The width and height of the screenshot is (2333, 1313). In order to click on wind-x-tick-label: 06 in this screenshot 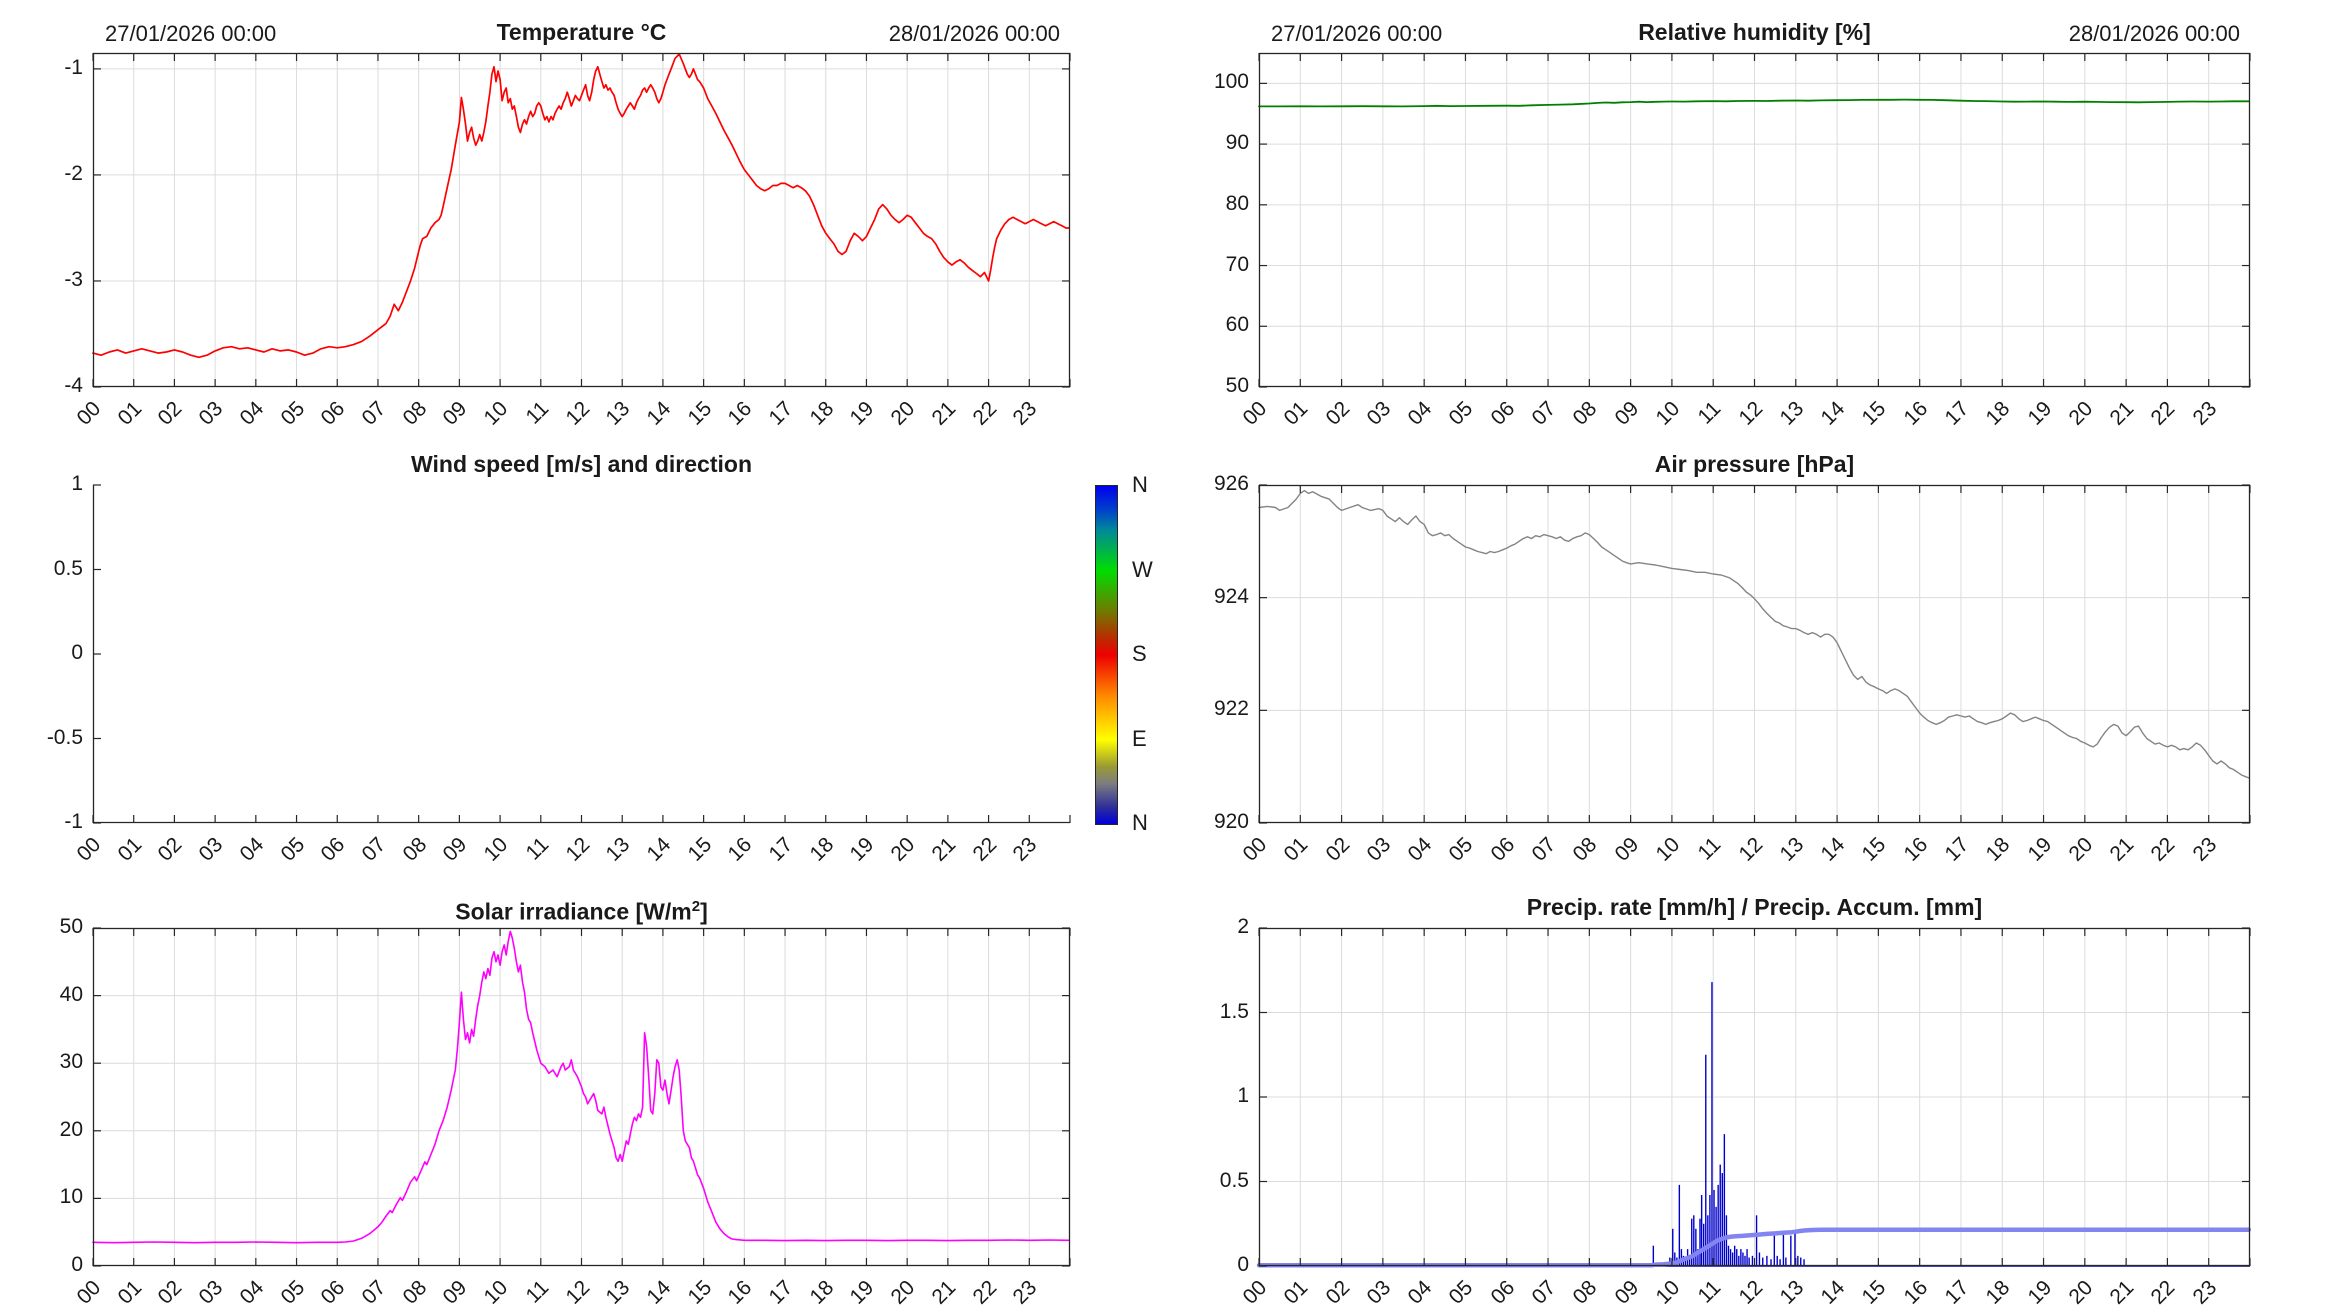, I will do `click(333, 849)`.